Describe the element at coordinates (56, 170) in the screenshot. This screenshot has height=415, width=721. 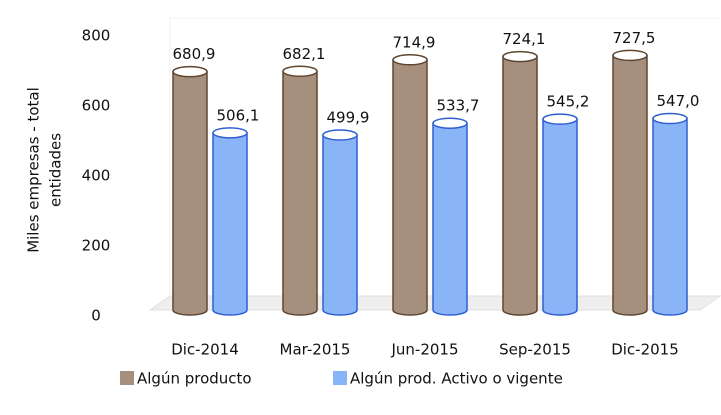
I see `y-axis-label: entidades` at that location.